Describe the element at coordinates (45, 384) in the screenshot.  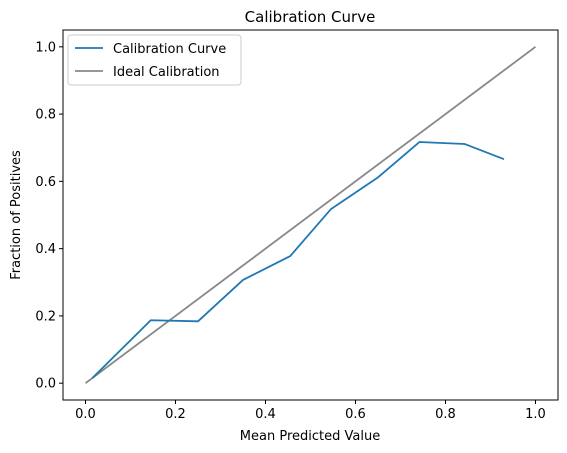
I see `y-tick-label: 0.0` at that location.